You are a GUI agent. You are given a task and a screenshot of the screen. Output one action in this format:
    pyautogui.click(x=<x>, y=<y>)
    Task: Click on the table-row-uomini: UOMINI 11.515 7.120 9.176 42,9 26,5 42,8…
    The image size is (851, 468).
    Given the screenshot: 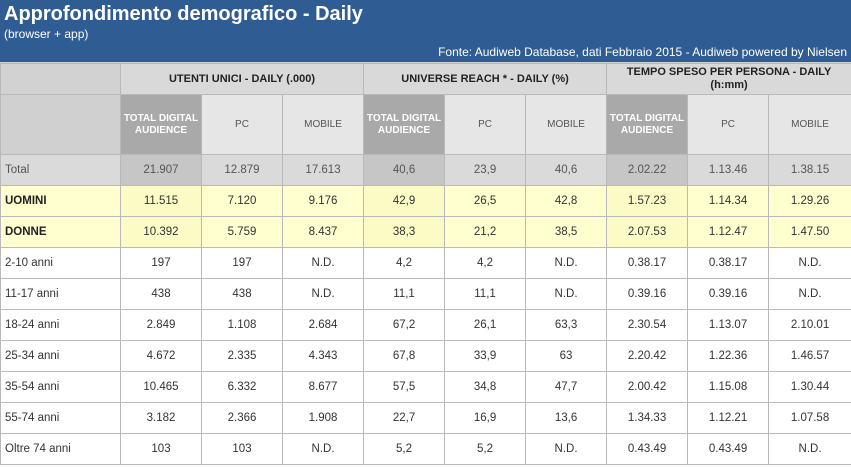 What is the action you would take?
    pyautogui.click(x=425, y=201)
    